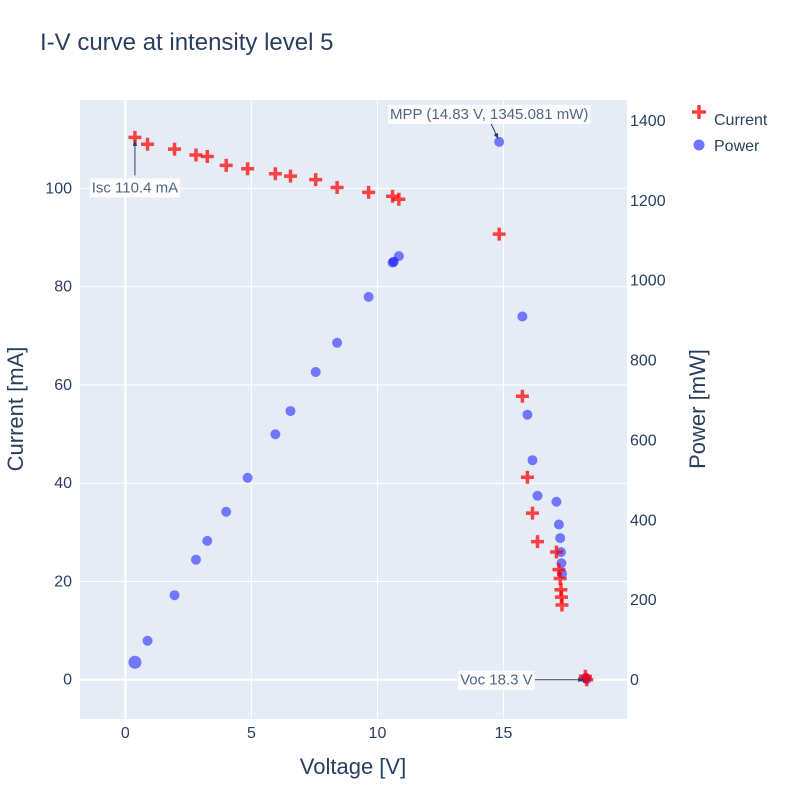 This screenshot has height=800, width=800. What do you see at coordinates (63, 581) in the screenshot?
I see `y-tick-label: 20` at bounding box center [63, 581].